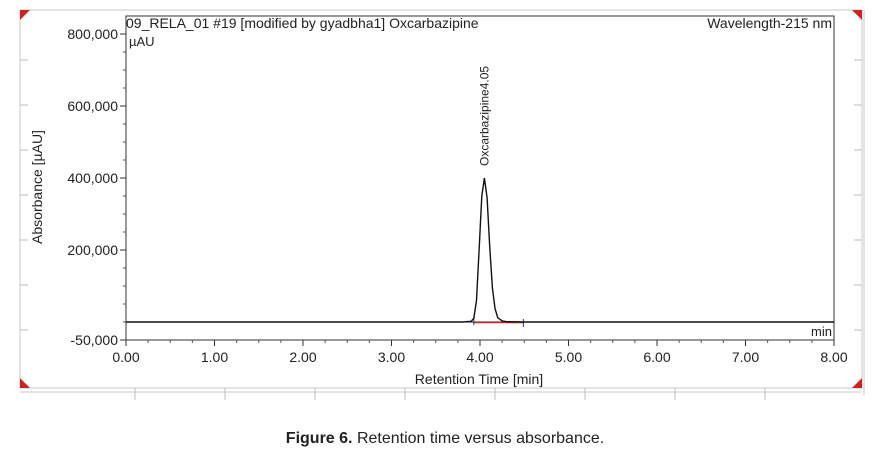 The image size is (890, 465). Describe the element at coordinates (833, 357) in the screenshot. I see `x-tick-label: 8.00` at that location.